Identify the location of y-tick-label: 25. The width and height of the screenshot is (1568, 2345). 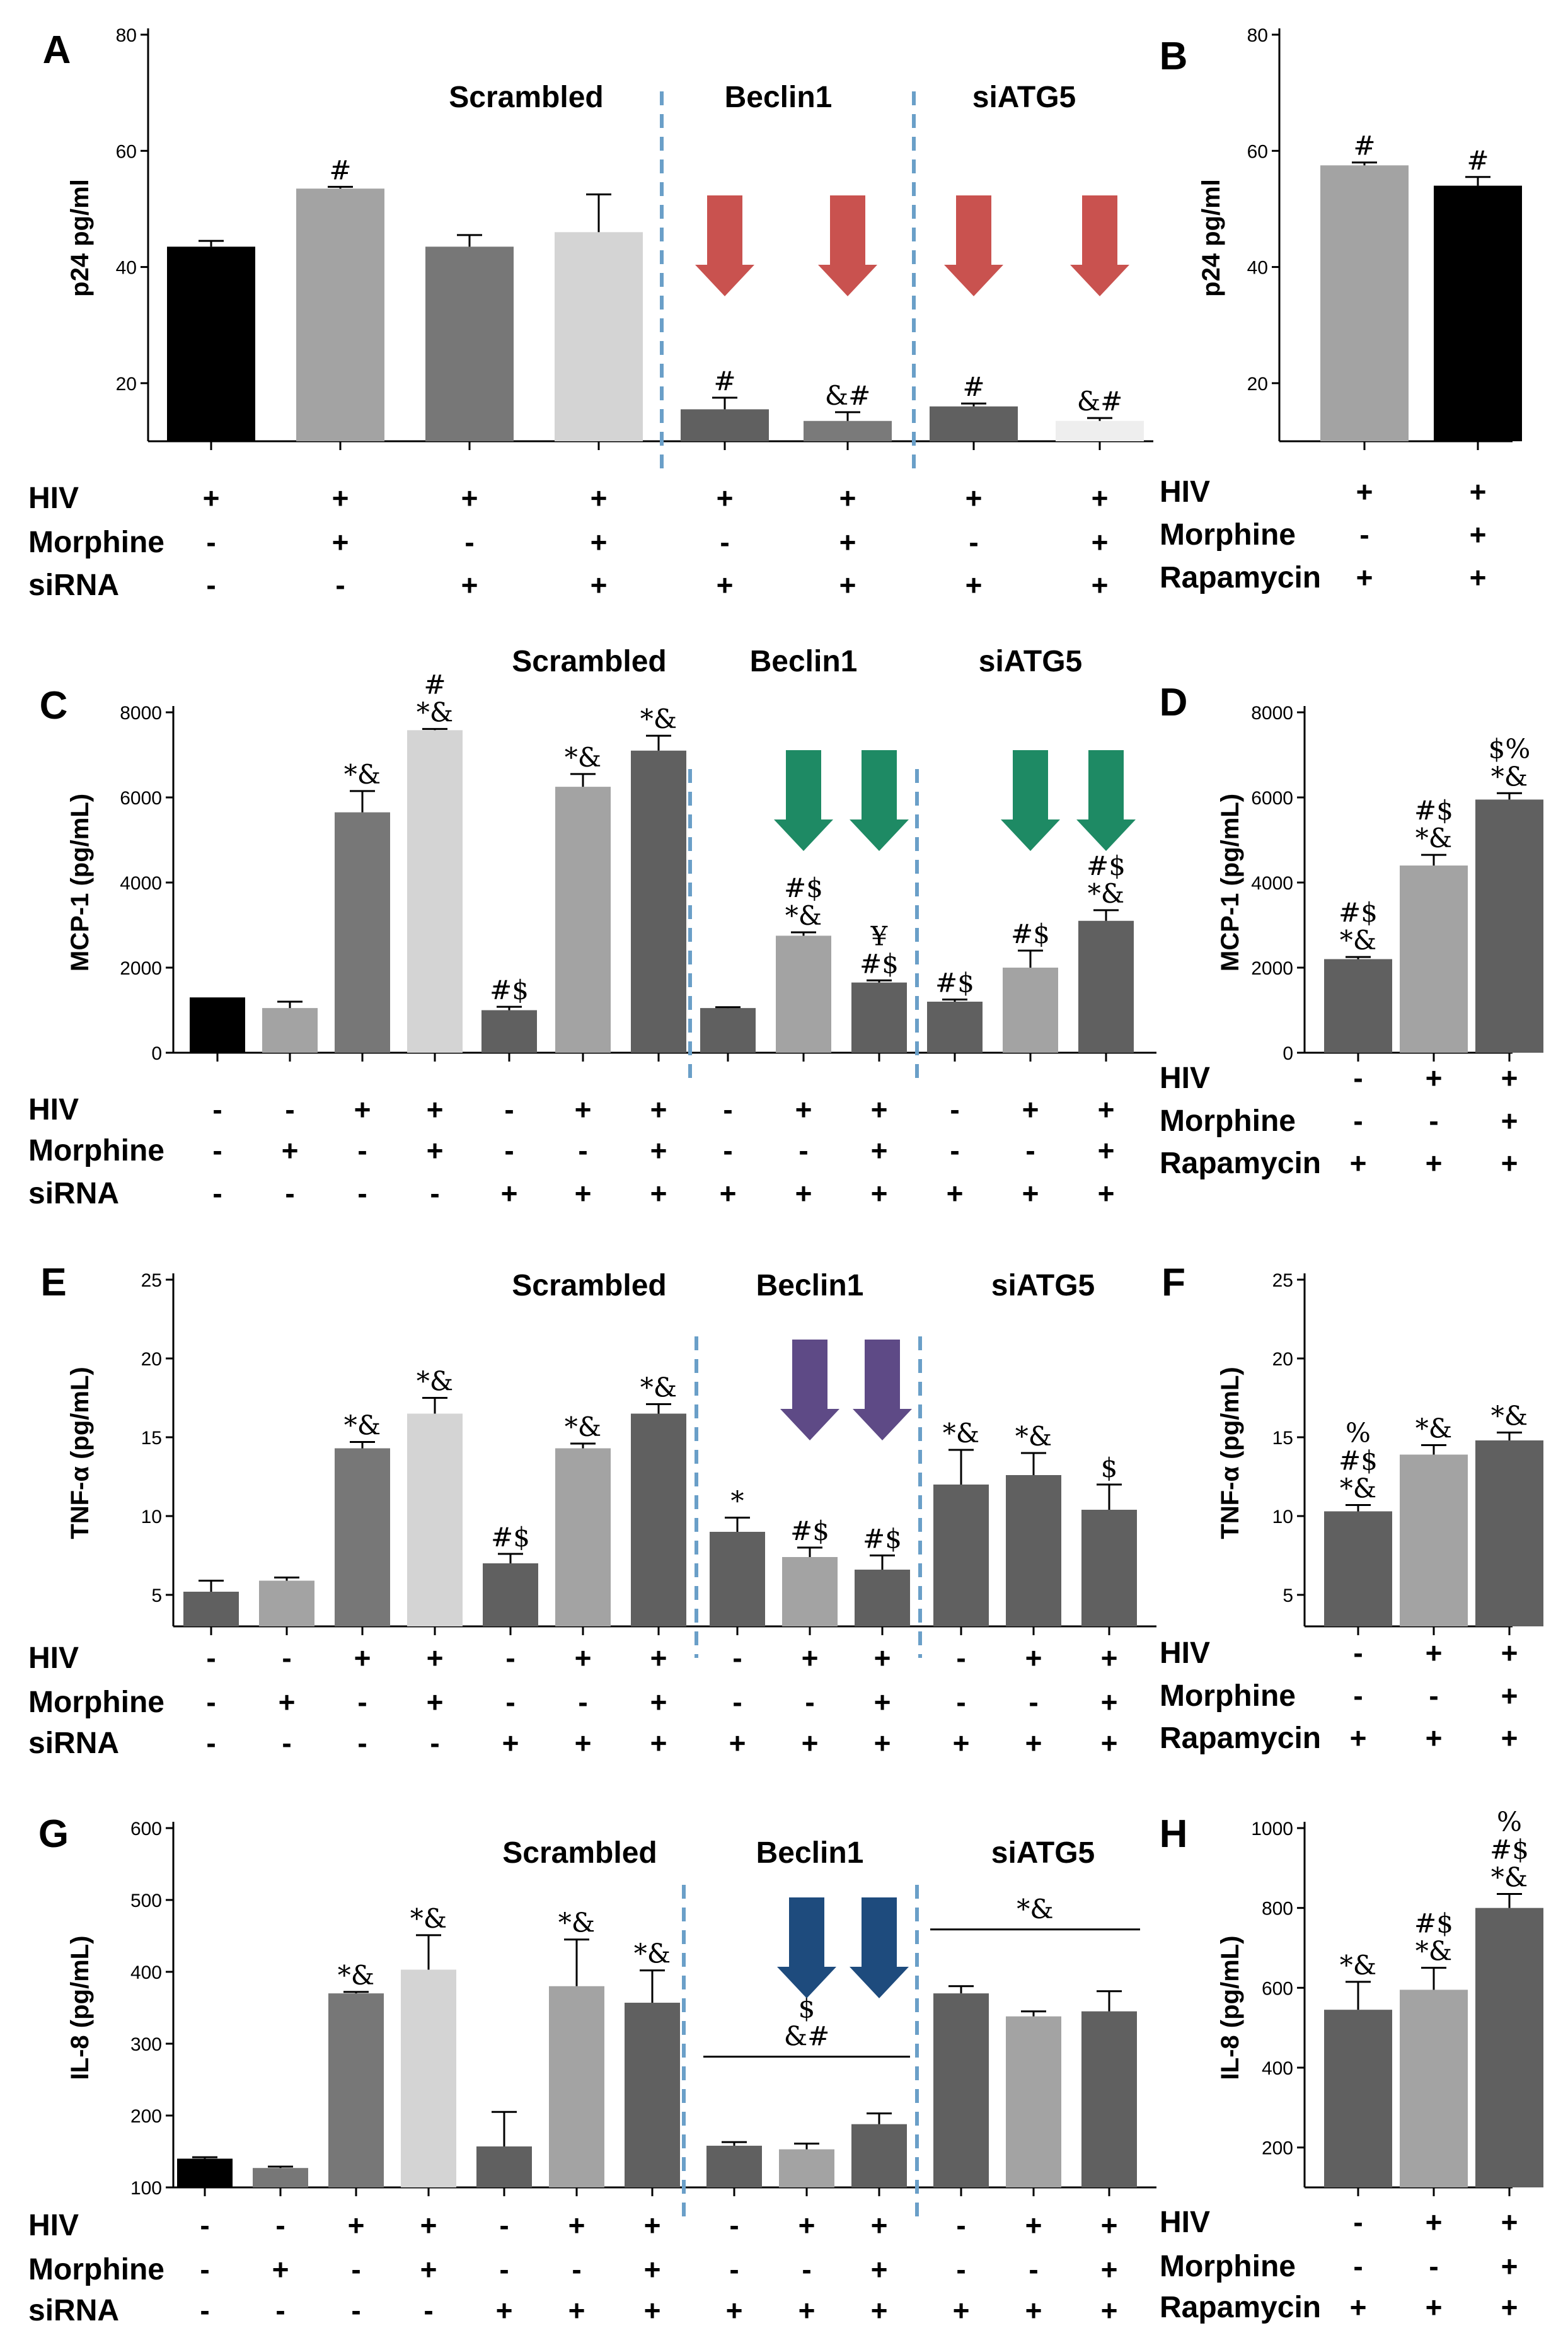
(1283, 1280).